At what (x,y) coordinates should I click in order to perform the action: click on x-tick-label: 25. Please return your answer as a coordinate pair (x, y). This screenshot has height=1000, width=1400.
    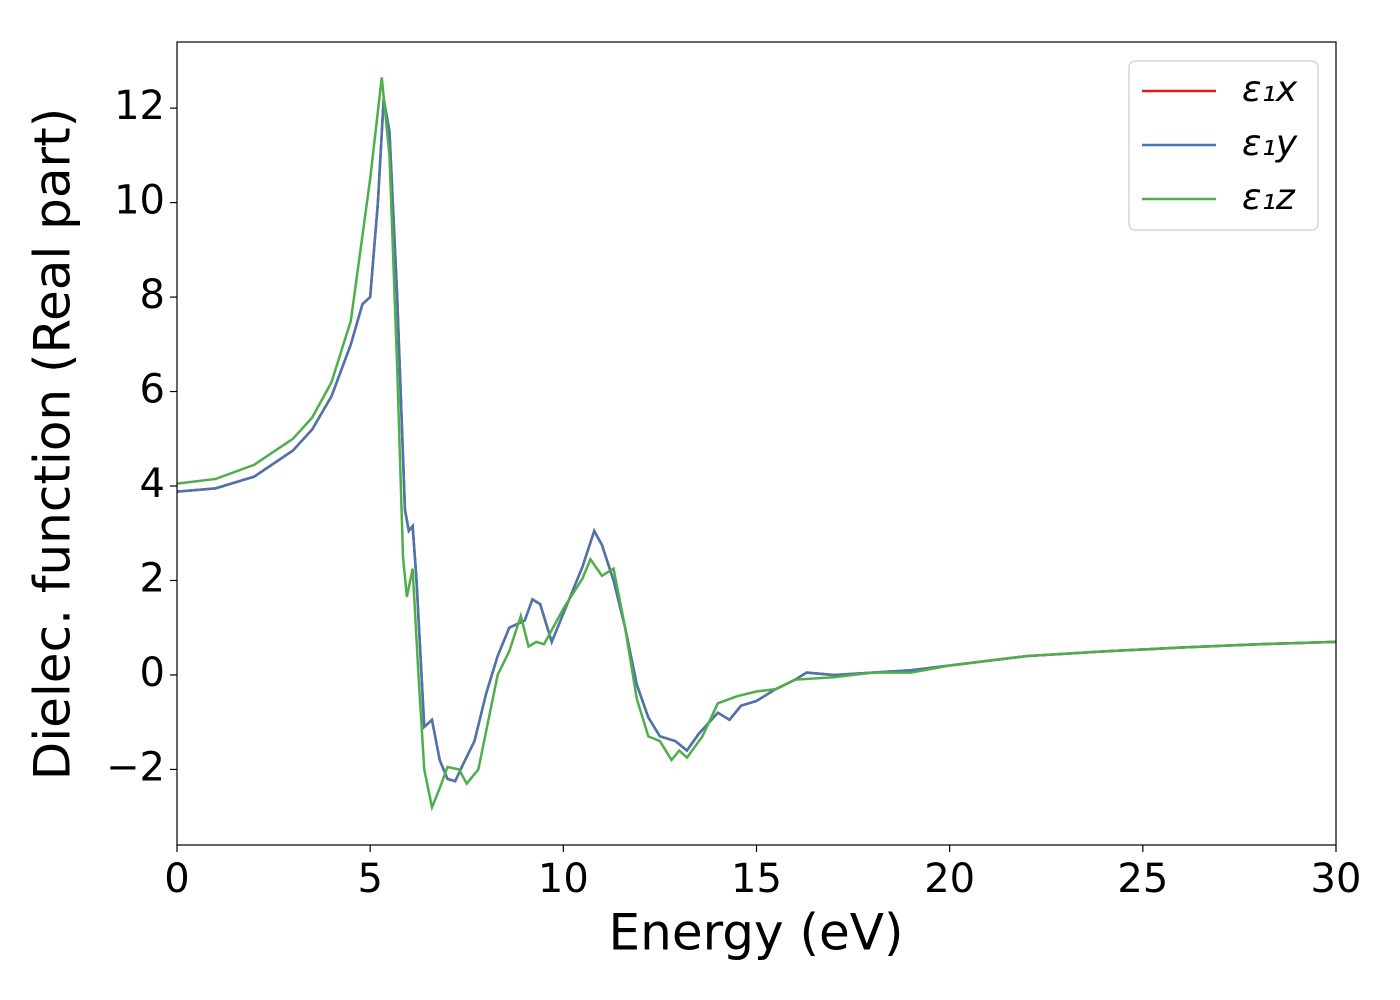
    Looking at the image, I should click on (1142, 879).